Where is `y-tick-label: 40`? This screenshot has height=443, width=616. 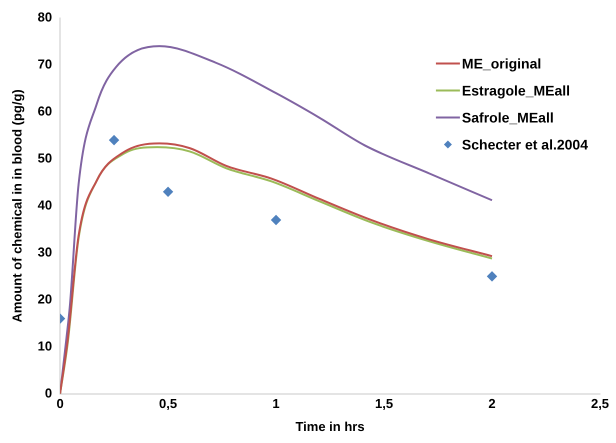
y-tick-label: 40 is located at coordinates (45, 204).